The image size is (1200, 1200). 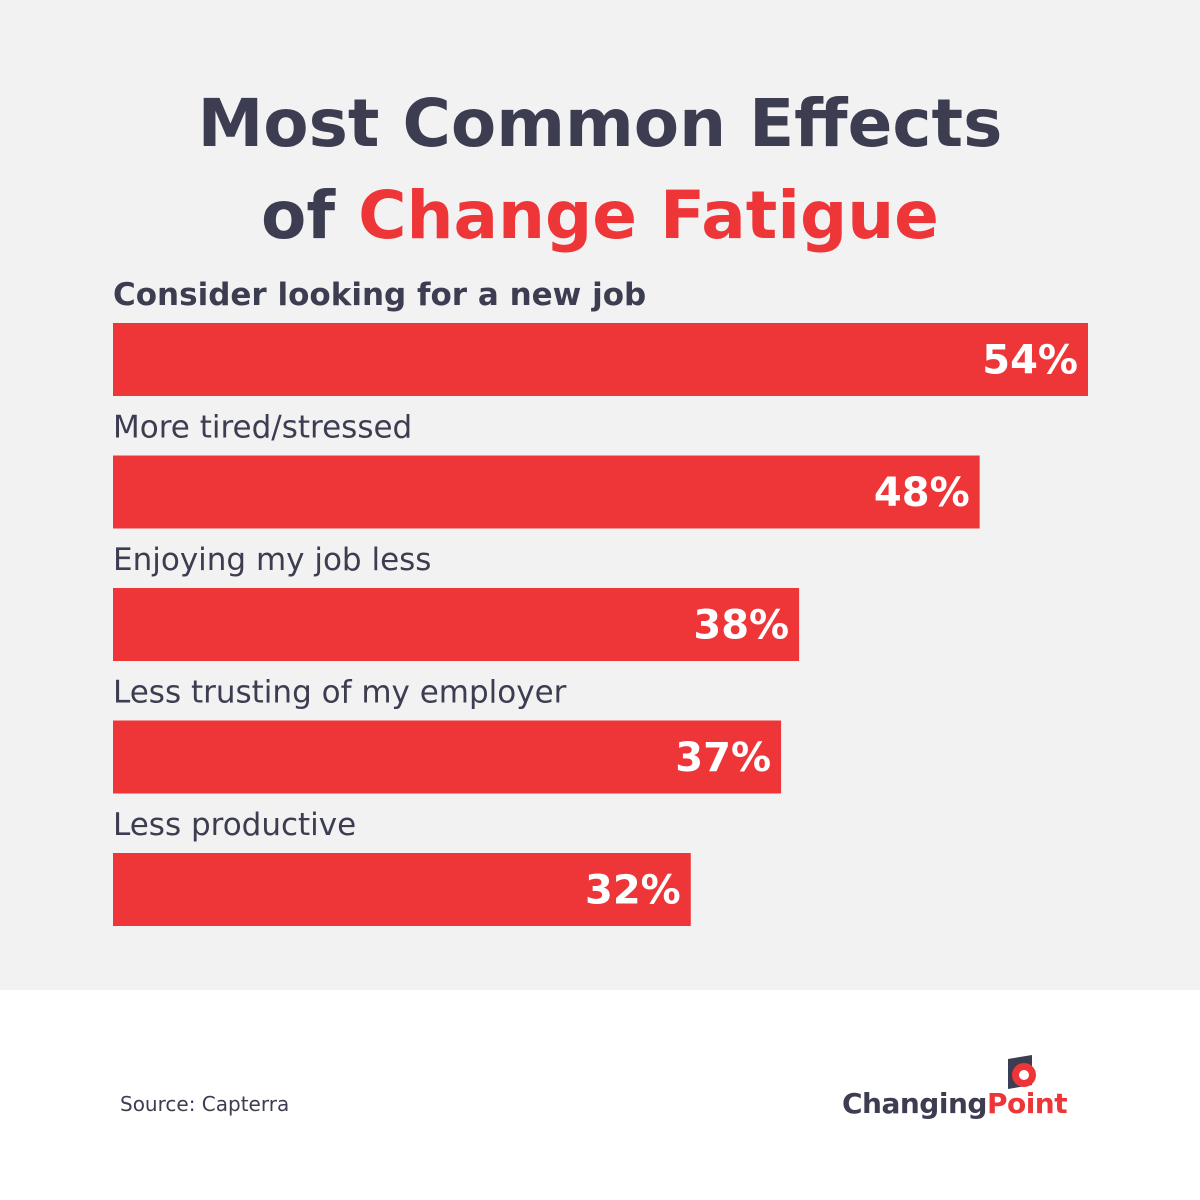 What do you see at coordinates (340, 693) in the screenshot?
I see `bar-category-label: Less trusting of my employer` at bounding box center [340, 693].